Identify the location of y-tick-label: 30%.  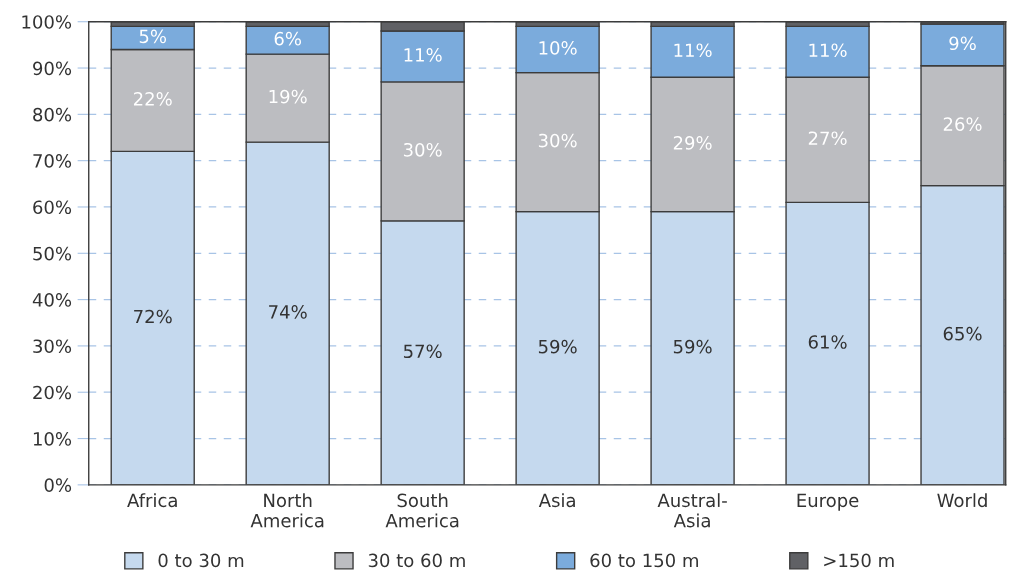
(52, 346).